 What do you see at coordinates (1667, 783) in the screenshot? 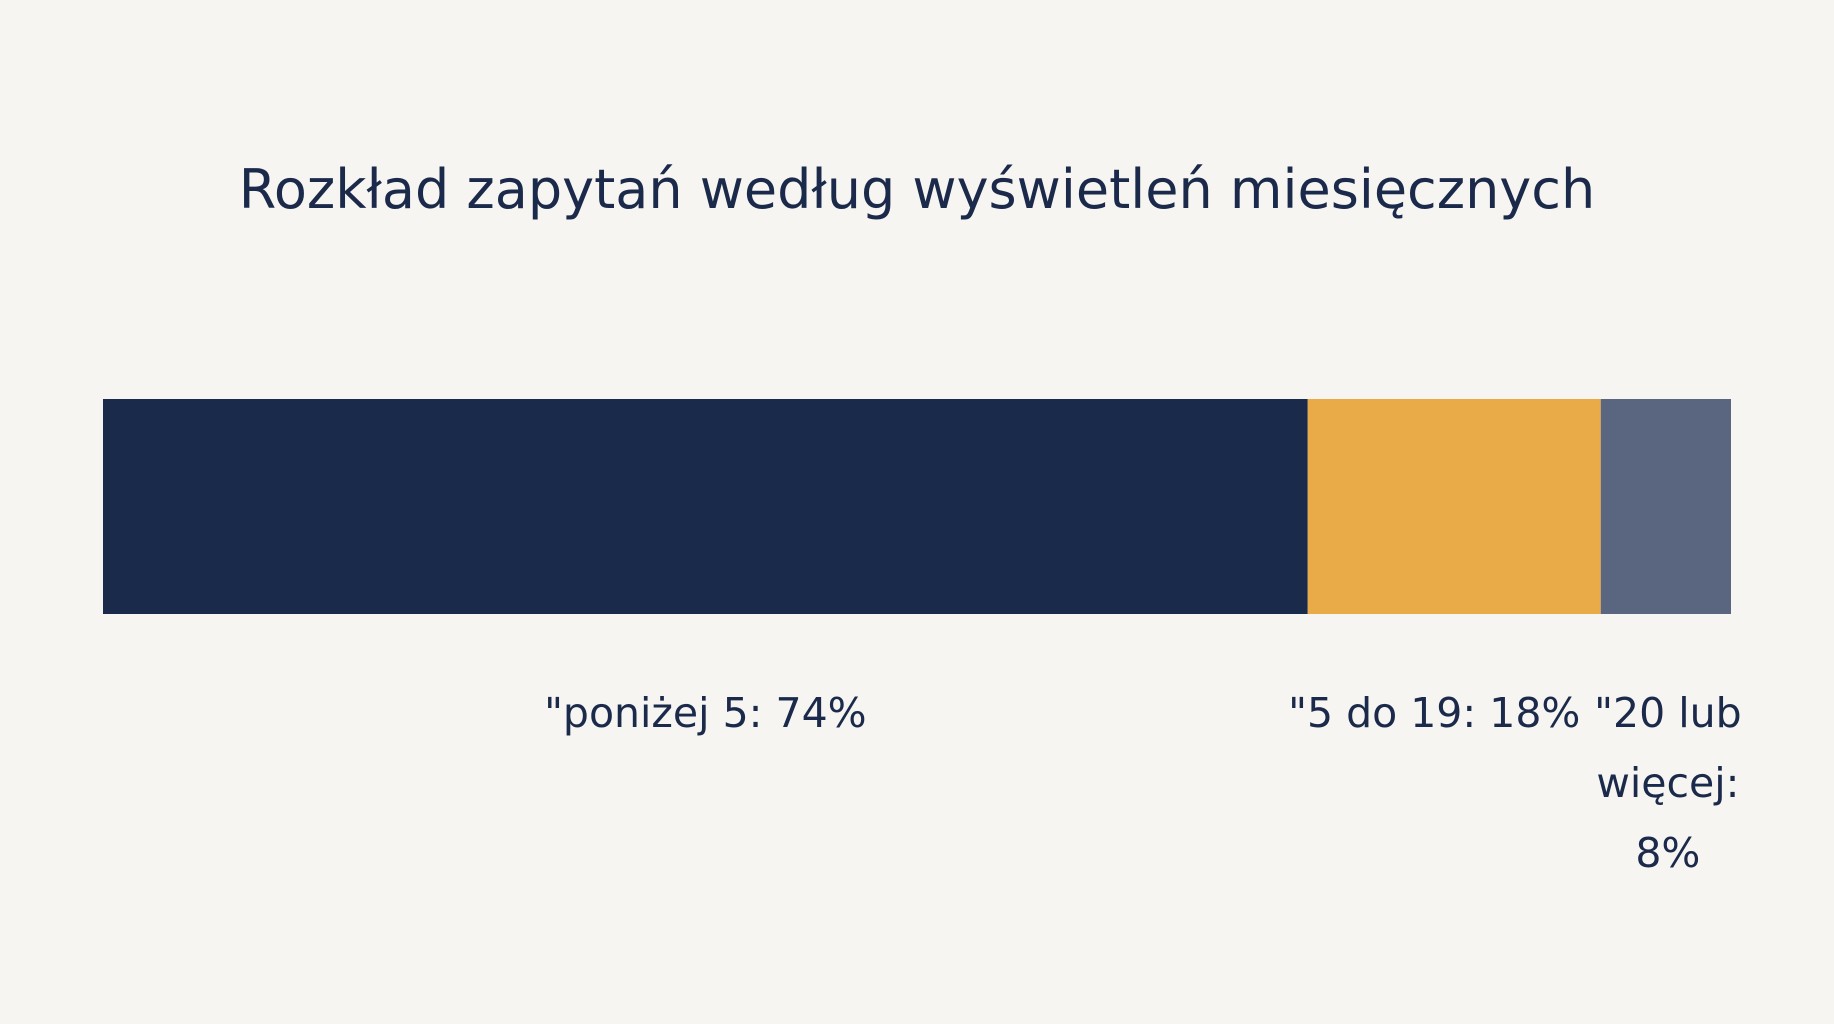
I see `segment-label-20-lub-wiecej: "20 lub więcej: 8%` at bounding box center [1667, 783].